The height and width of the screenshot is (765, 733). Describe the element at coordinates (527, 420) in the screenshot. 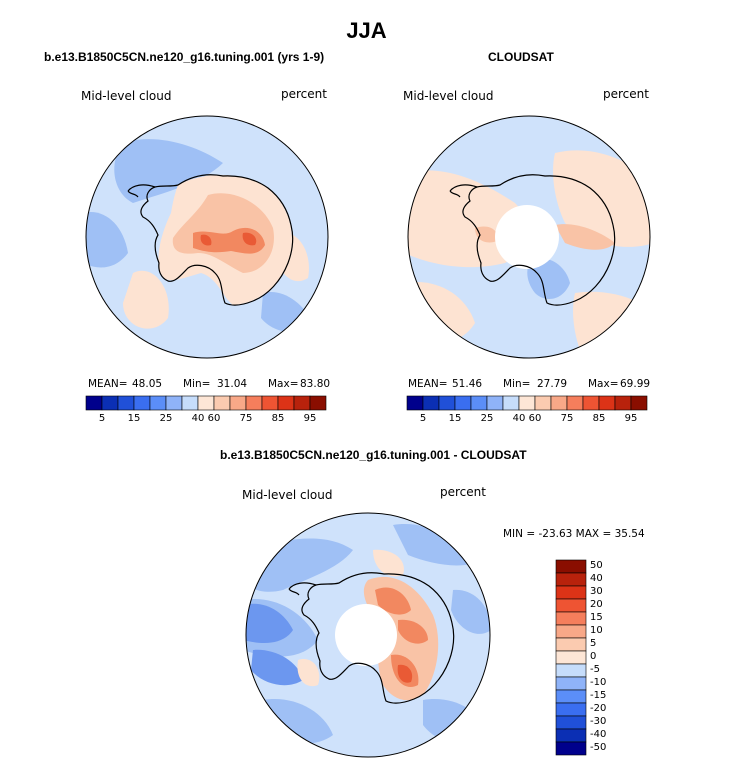

I see `panel2-colorbar-ticks: 5 15 25 40 60 75 85 95` at that location.